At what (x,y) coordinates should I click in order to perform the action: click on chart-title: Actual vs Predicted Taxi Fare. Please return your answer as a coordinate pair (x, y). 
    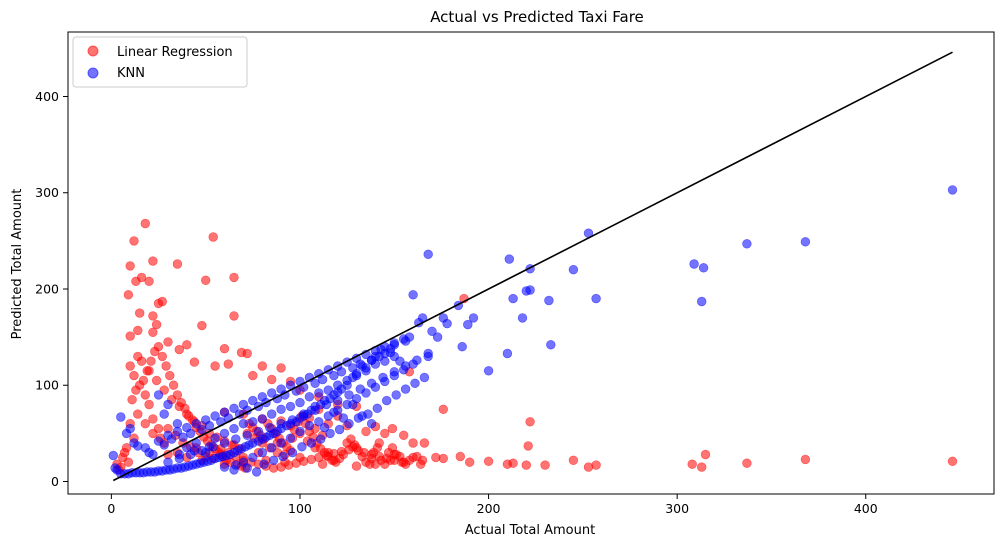
    Looking at the image, I should click on (537, 17).